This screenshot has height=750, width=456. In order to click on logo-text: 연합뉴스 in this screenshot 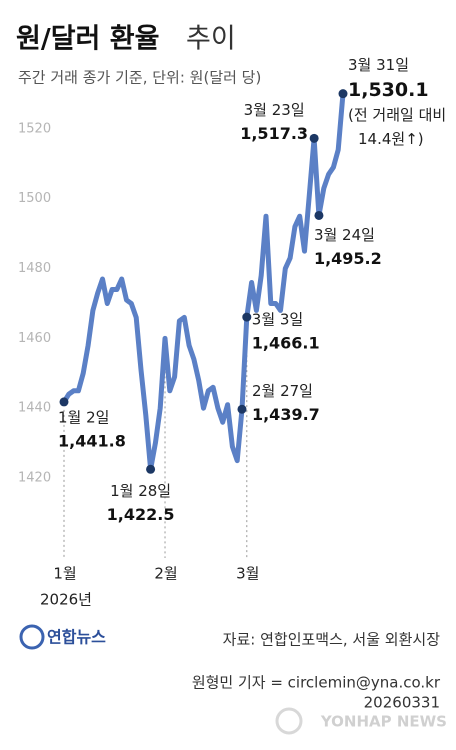, I will do `click(76, 637)`.